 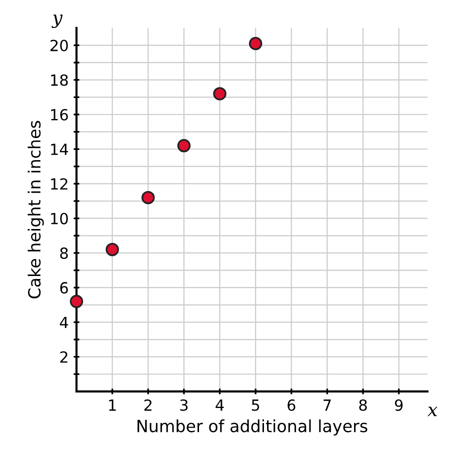 I want to click on y-tick-label: 2, so click(x=64, y=357).